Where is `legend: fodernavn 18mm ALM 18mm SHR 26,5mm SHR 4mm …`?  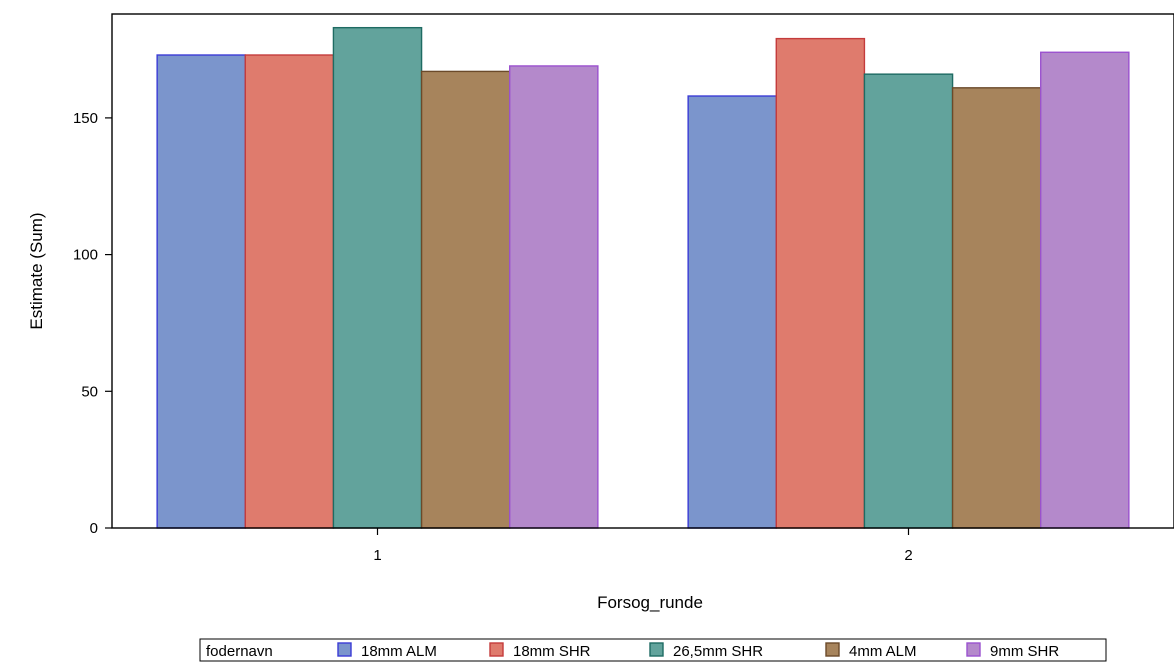
legend: fodernavn 18mm ALM 18mm SHR 26,5mm SHR 4mm … is located at coordinates (653, 650).